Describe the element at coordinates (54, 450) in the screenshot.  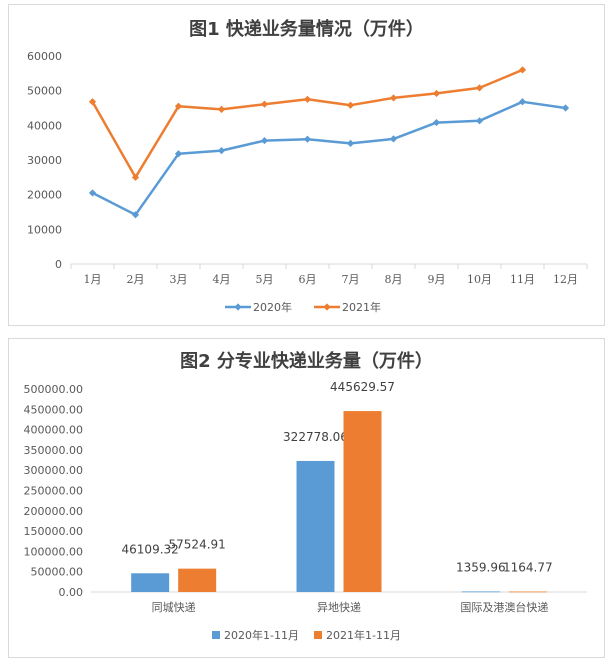
I see `y-tick-label: 350000.00` at that location.